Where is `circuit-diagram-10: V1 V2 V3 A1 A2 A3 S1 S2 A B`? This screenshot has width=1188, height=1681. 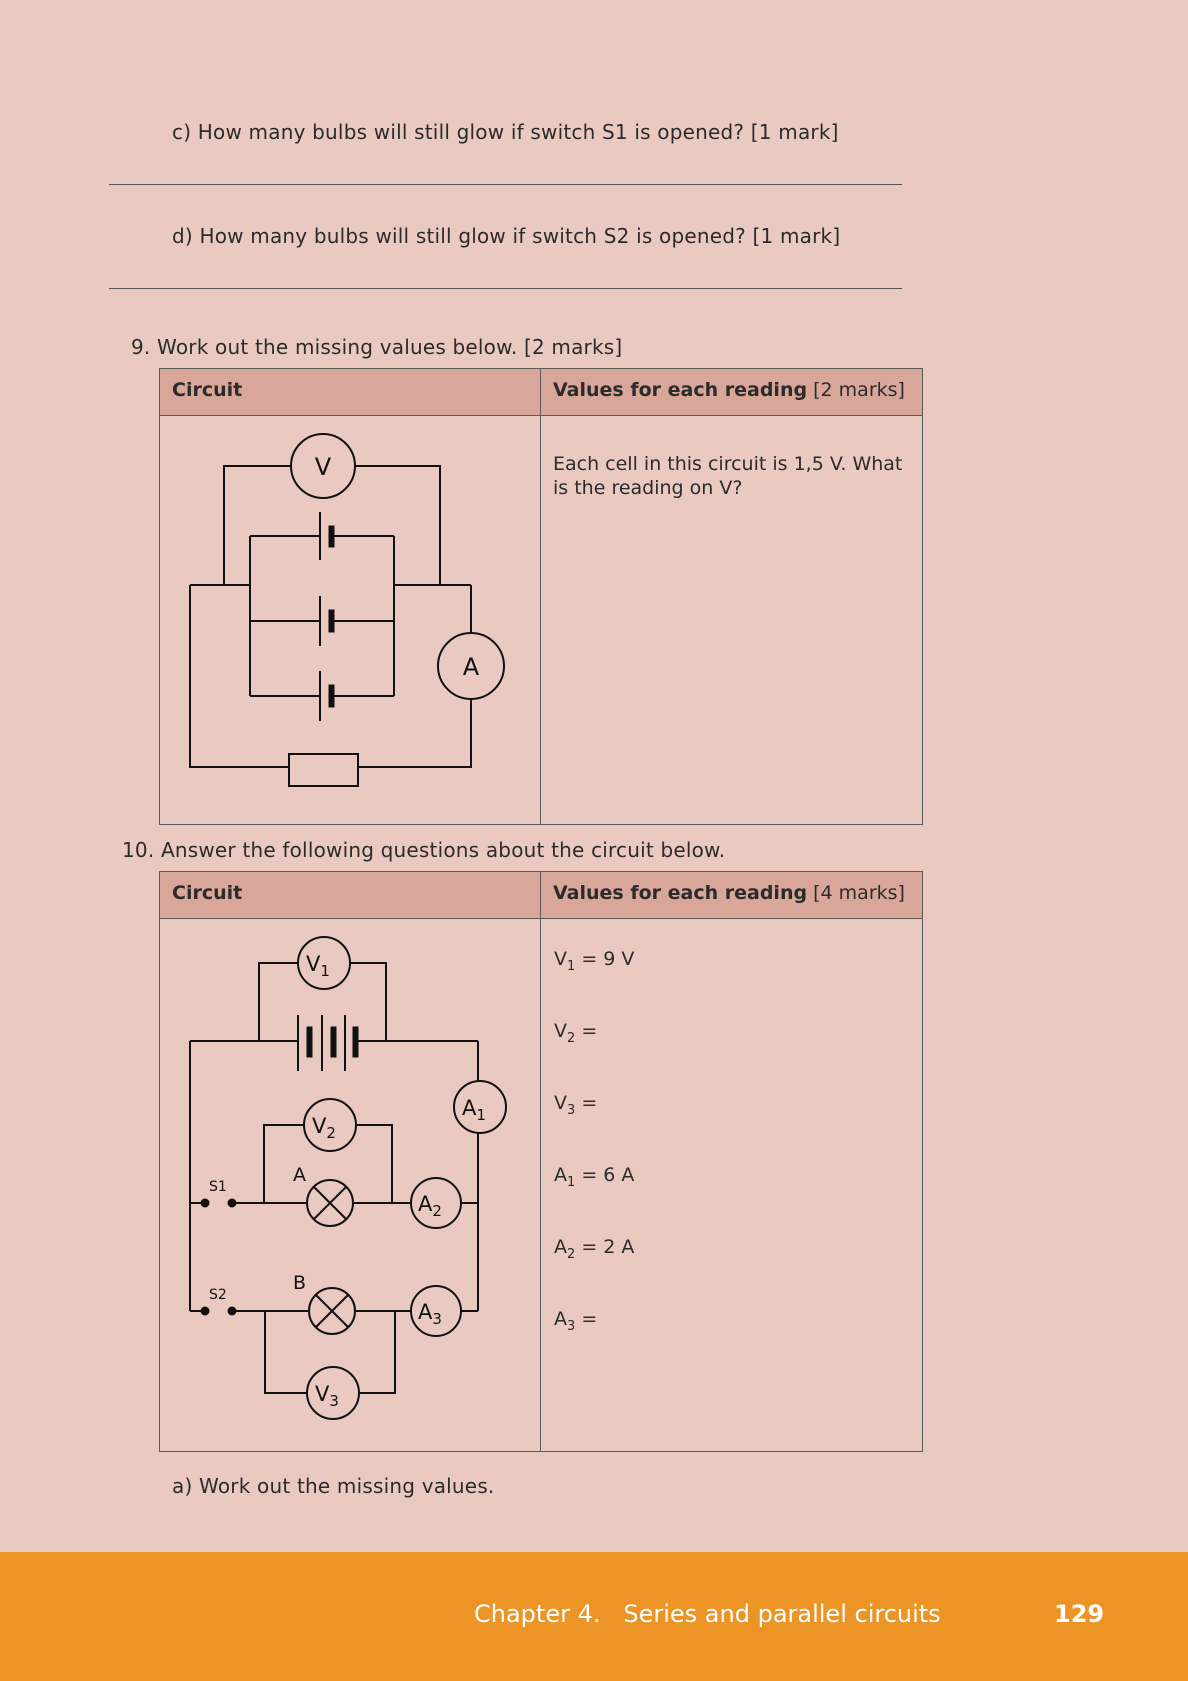 circuit-diagram-10: V1 V2 V3 A1 A2 A3 S1 S2 A B is located at coordinates (348, 1178).